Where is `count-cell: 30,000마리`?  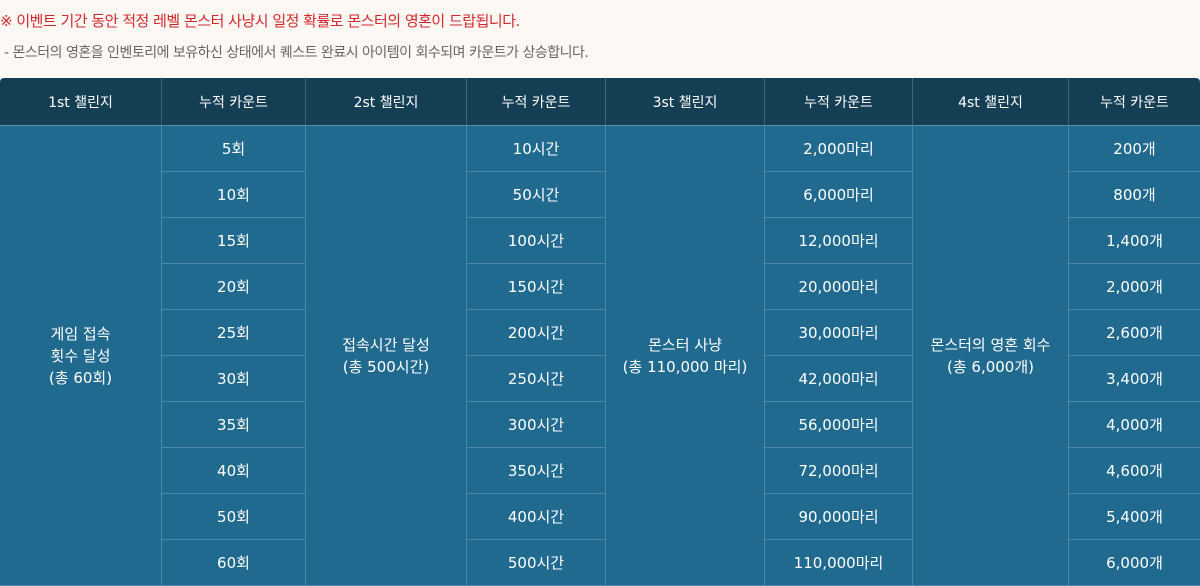
count-cell: 30,000마리 is located at coordinates (839, 333).